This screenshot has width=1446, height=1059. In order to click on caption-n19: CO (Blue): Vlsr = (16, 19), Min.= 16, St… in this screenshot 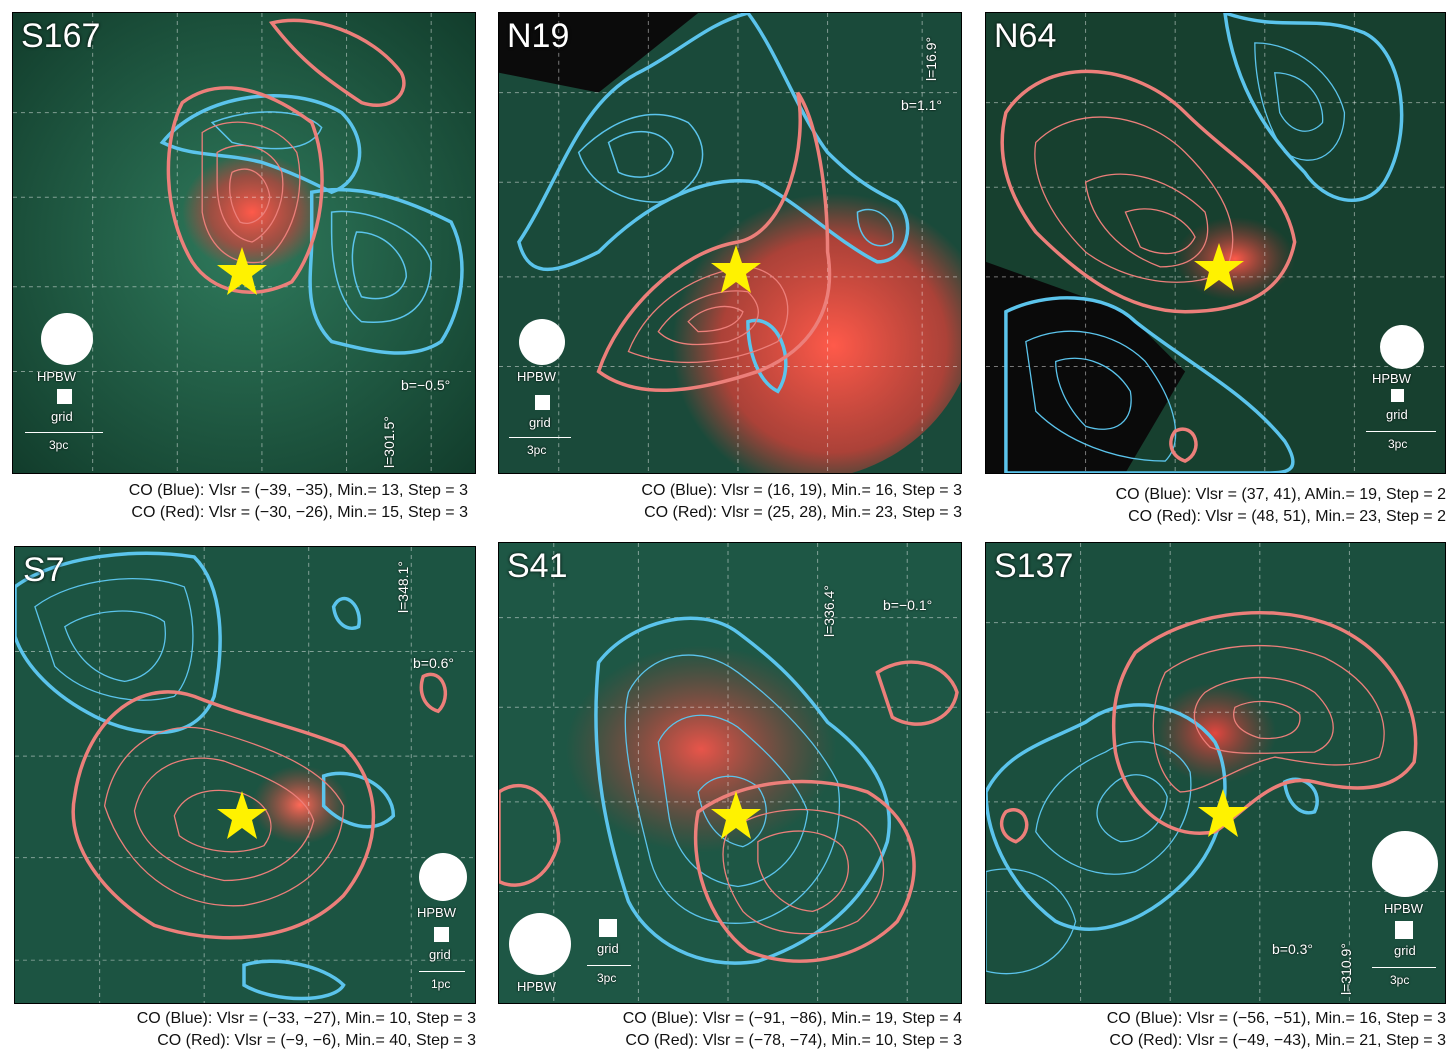, I will do `click(730, 502)`.